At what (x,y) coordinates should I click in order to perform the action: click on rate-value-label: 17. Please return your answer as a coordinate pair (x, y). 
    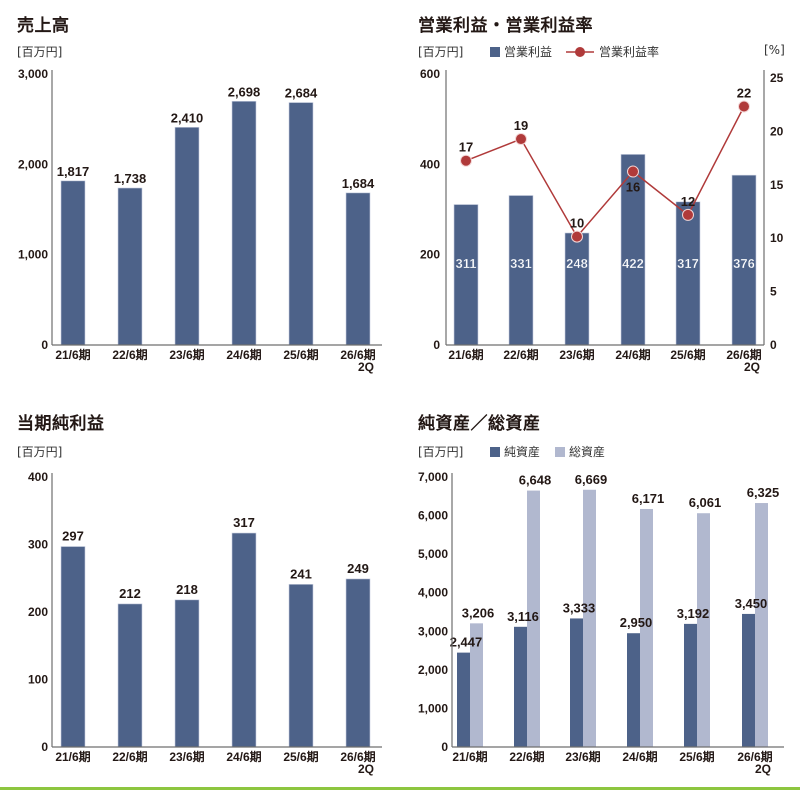
    Looking at the image, I should click on (466, 147).